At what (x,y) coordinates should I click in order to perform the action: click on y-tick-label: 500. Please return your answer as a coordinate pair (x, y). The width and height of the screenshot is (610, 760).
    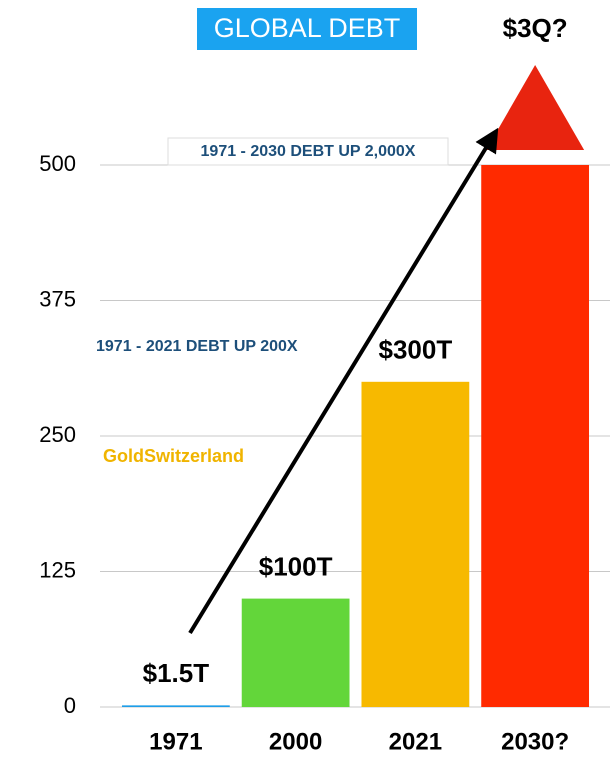
    Looking at the image, I should click on (57, 163).